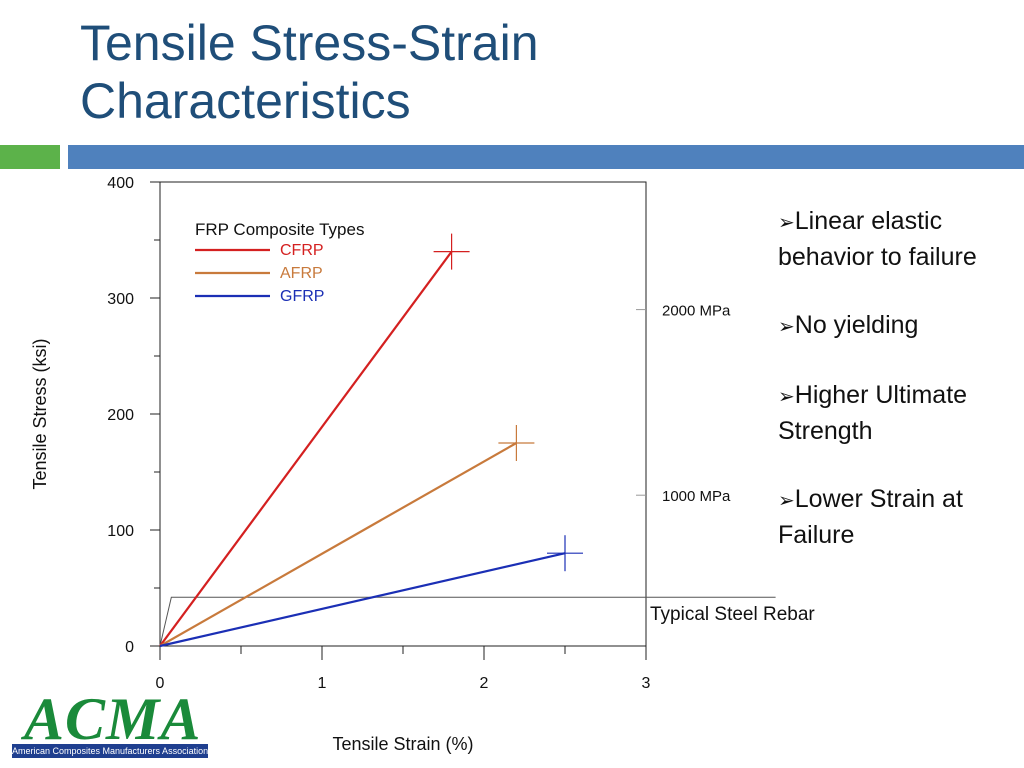 The image size is (1024, 768). I want to click on series-line-cfrp, so click(306, 448).